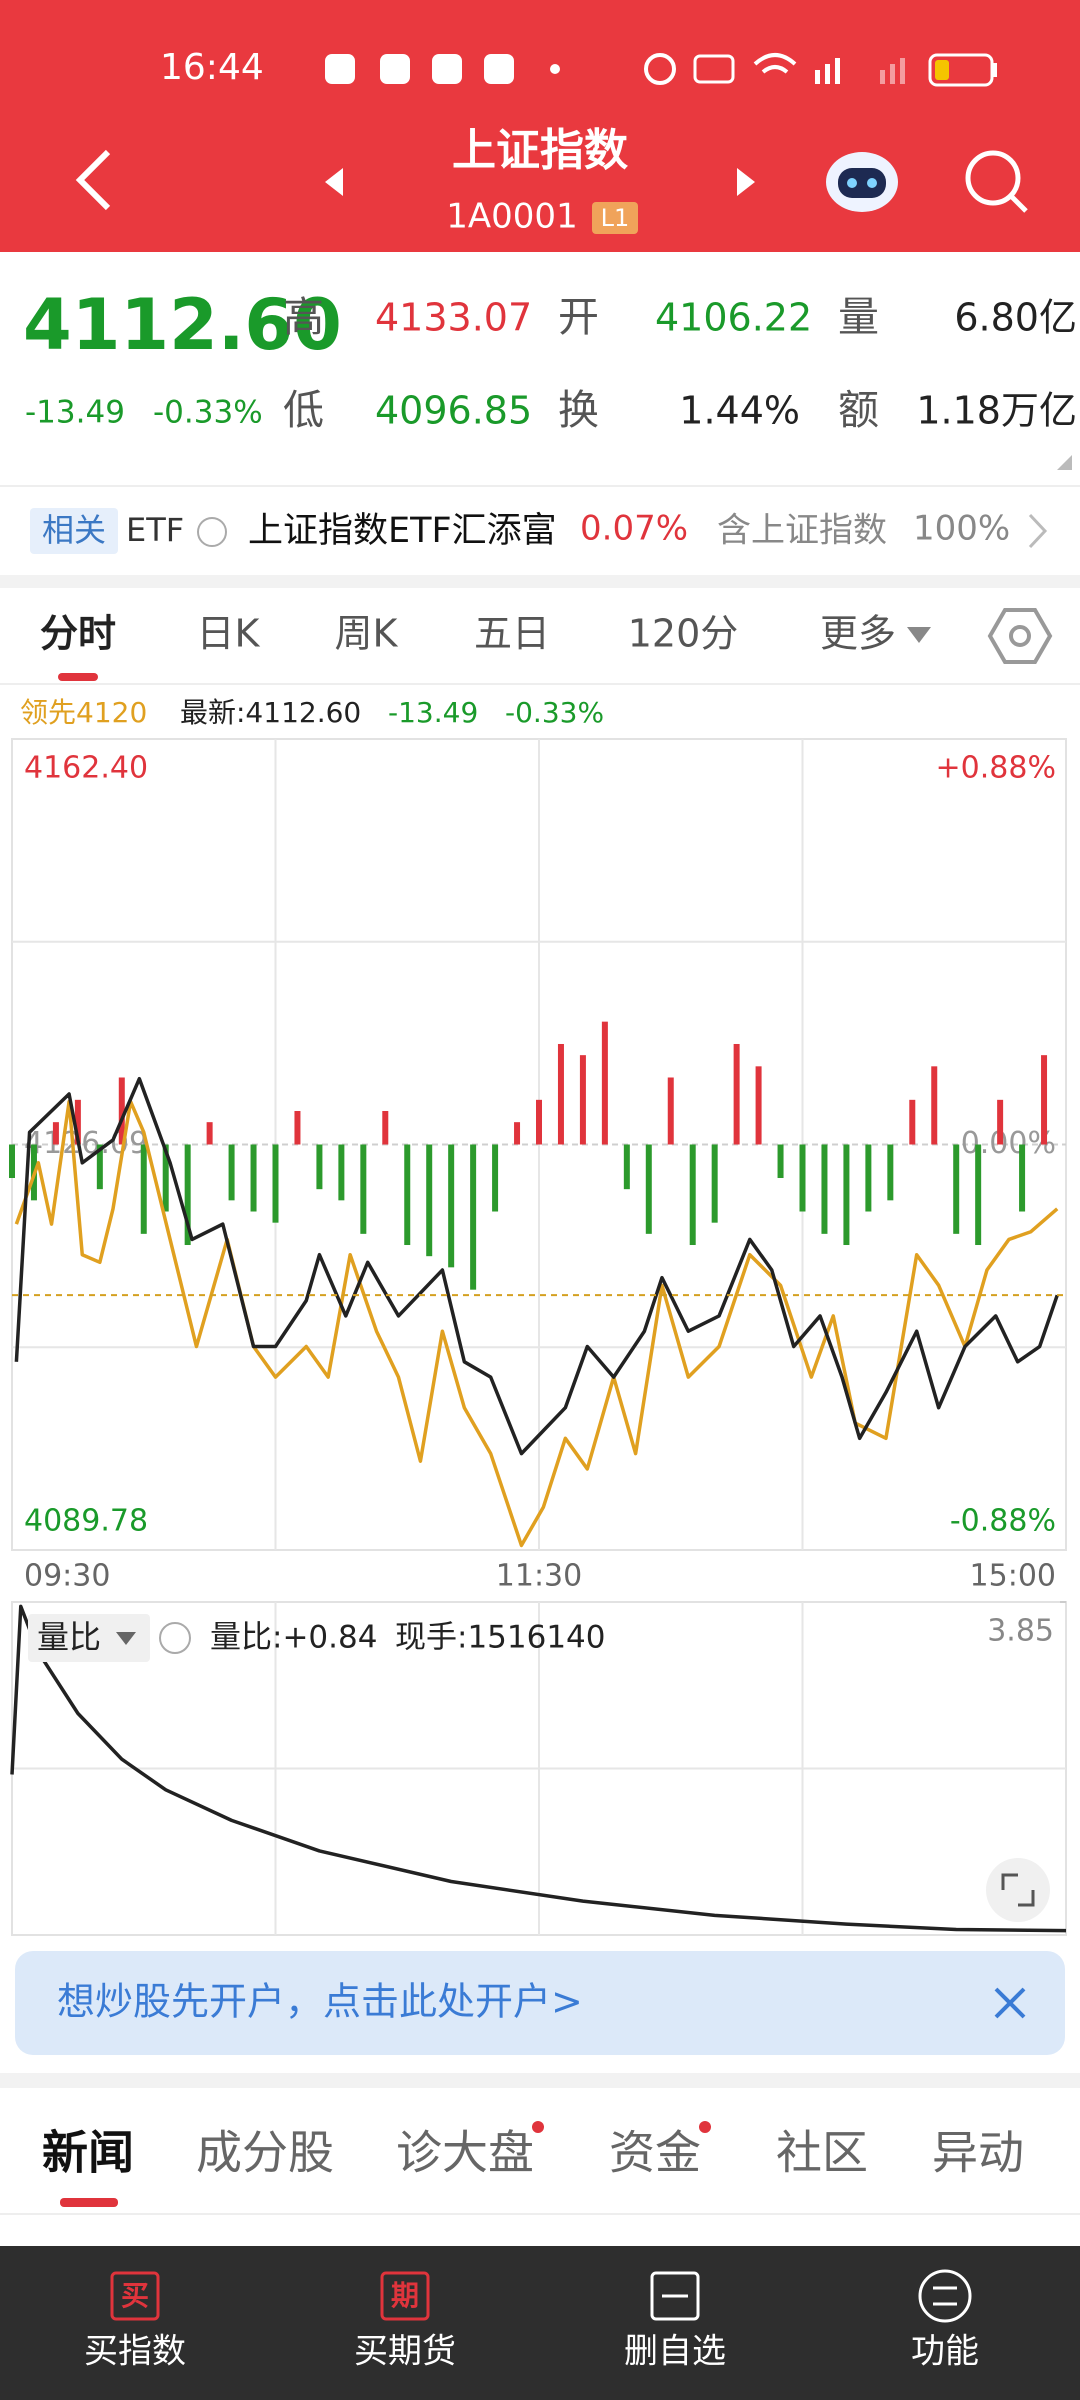 Image resolution: width=1080 pixels, height=2400 pixels. I want to click on news-tabs: 新闻 成分股 诊大盘 资金 社区 异动, so click(533, 2153).